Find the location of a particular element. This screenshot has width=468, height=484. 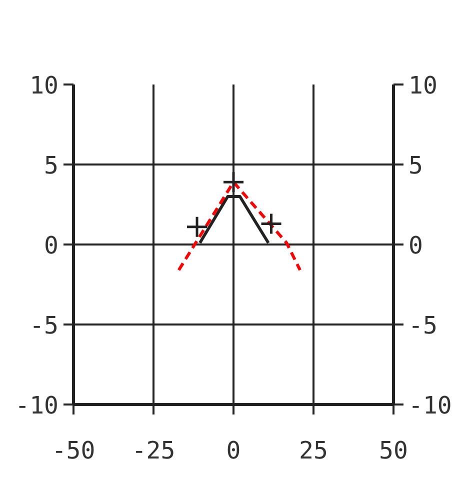

x-tick-label: 0 is located at coordinates (233, 450).